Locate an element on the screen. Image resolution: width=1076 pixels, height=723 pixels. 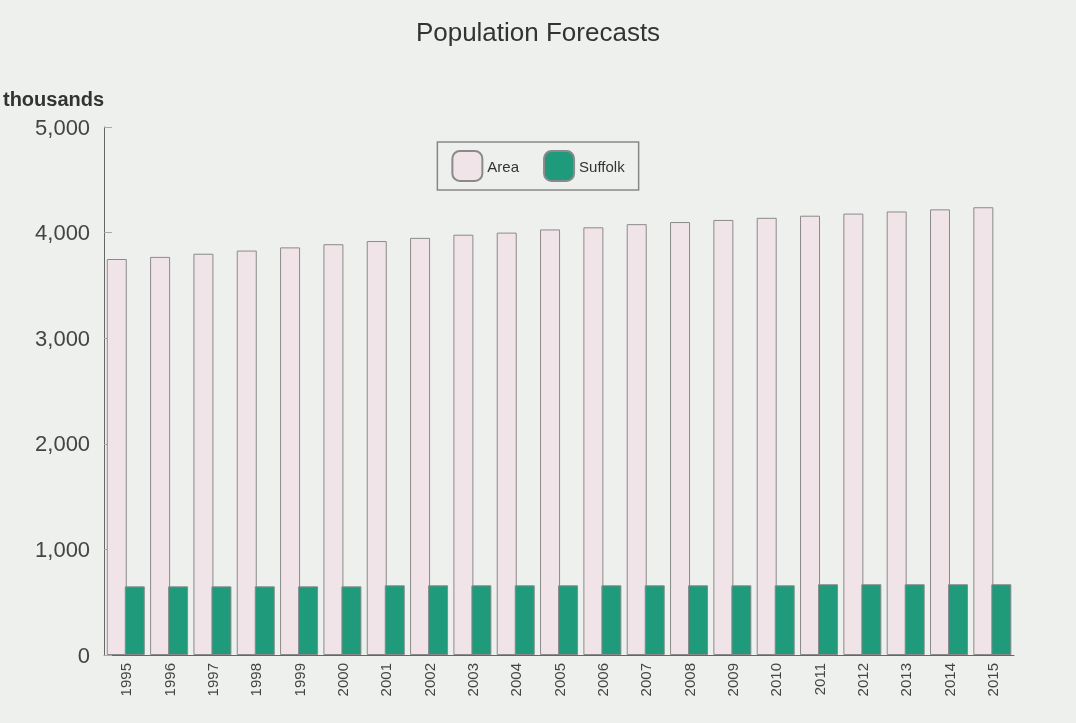
y-tick-label: 0 is located at coordinates (84, 655).